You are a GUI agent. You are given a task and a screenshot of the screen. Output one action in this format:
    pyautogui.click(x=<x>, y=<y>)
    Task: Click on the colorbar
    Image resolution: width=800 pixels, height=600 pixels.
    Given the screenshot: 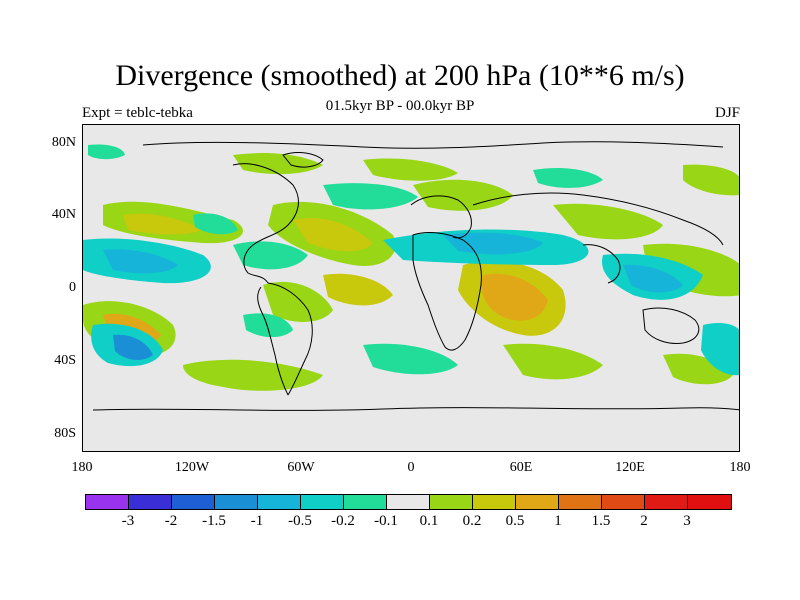 What is the action you would take?
    pyautogui.click(x=408, y=502)
    